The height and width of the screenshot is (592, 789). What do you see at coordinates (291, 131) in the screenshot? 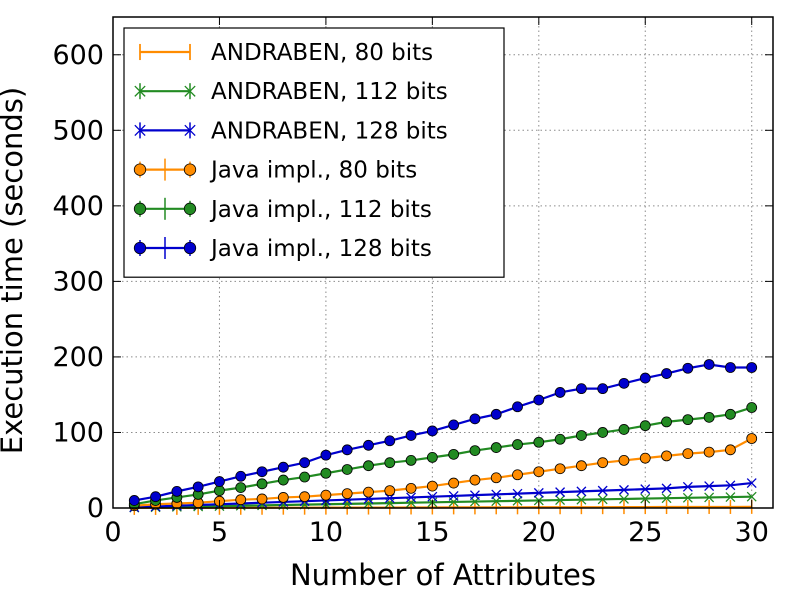
I see `legend-item-2: ANDRABEN, 128 bits` at bounding box center [291, 131].